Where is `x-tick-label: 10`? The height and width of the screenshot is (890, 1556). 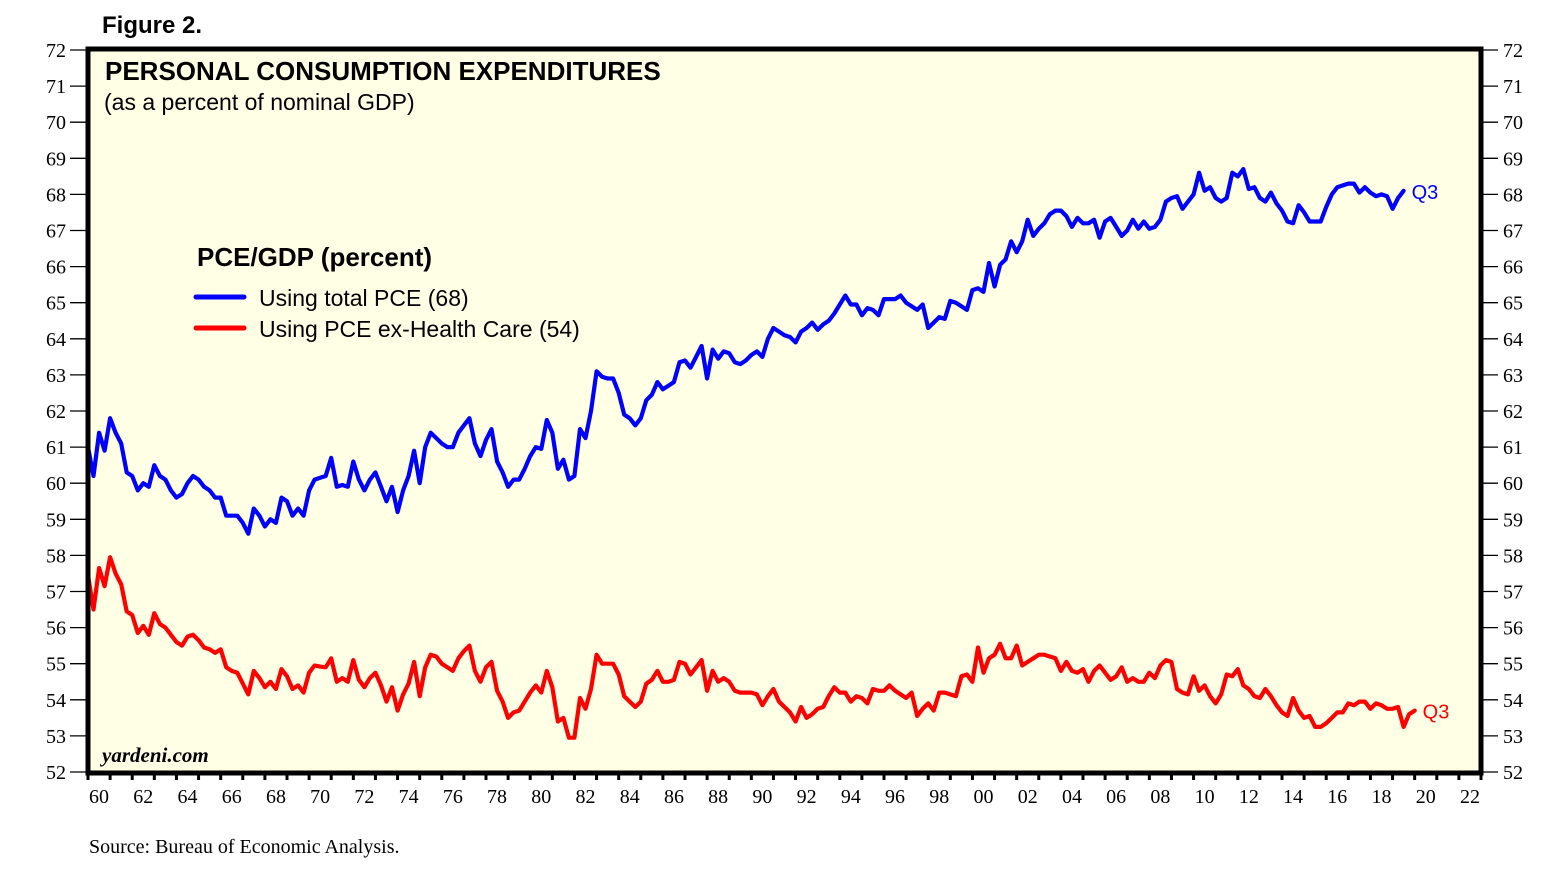 x-tick-label: 10 is located at coordinates (1205, 797).